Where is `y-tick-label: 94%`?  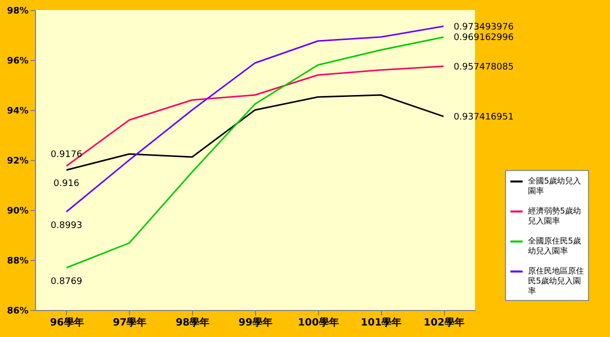 y-tick-label: 94% is located at coordinates (17, 111).